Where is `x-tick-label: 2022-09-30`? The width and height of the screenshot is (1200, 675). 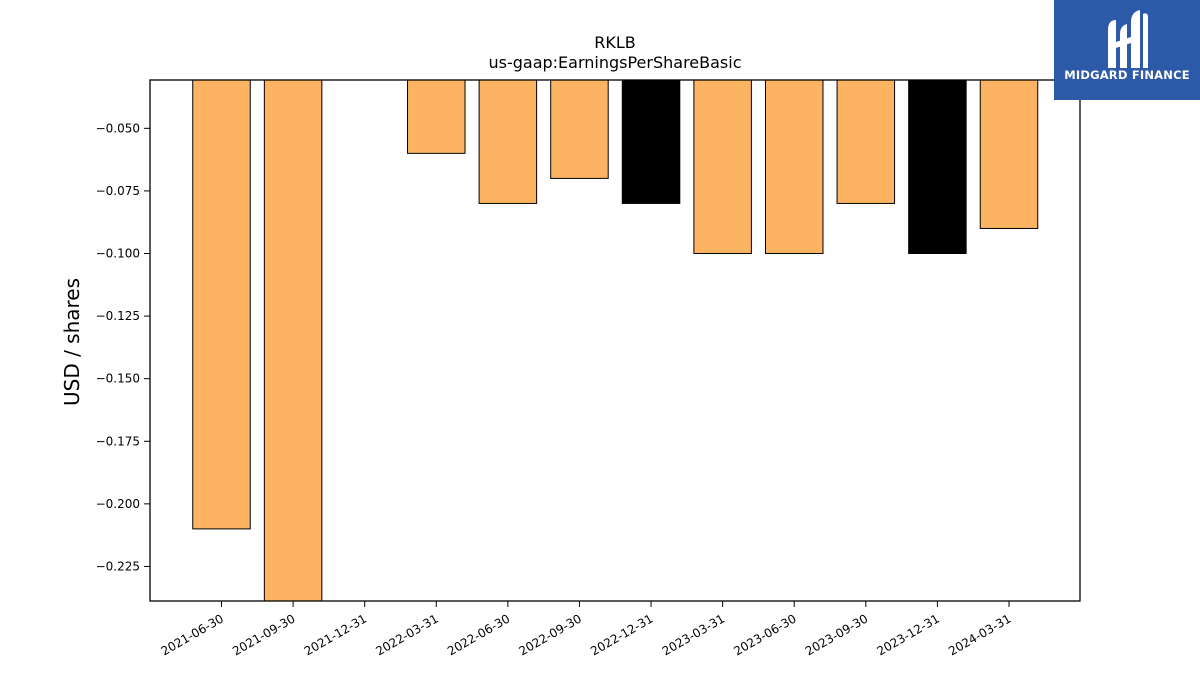
x-tick-label: 2022-09-30 is located at coordinates (550, 634).